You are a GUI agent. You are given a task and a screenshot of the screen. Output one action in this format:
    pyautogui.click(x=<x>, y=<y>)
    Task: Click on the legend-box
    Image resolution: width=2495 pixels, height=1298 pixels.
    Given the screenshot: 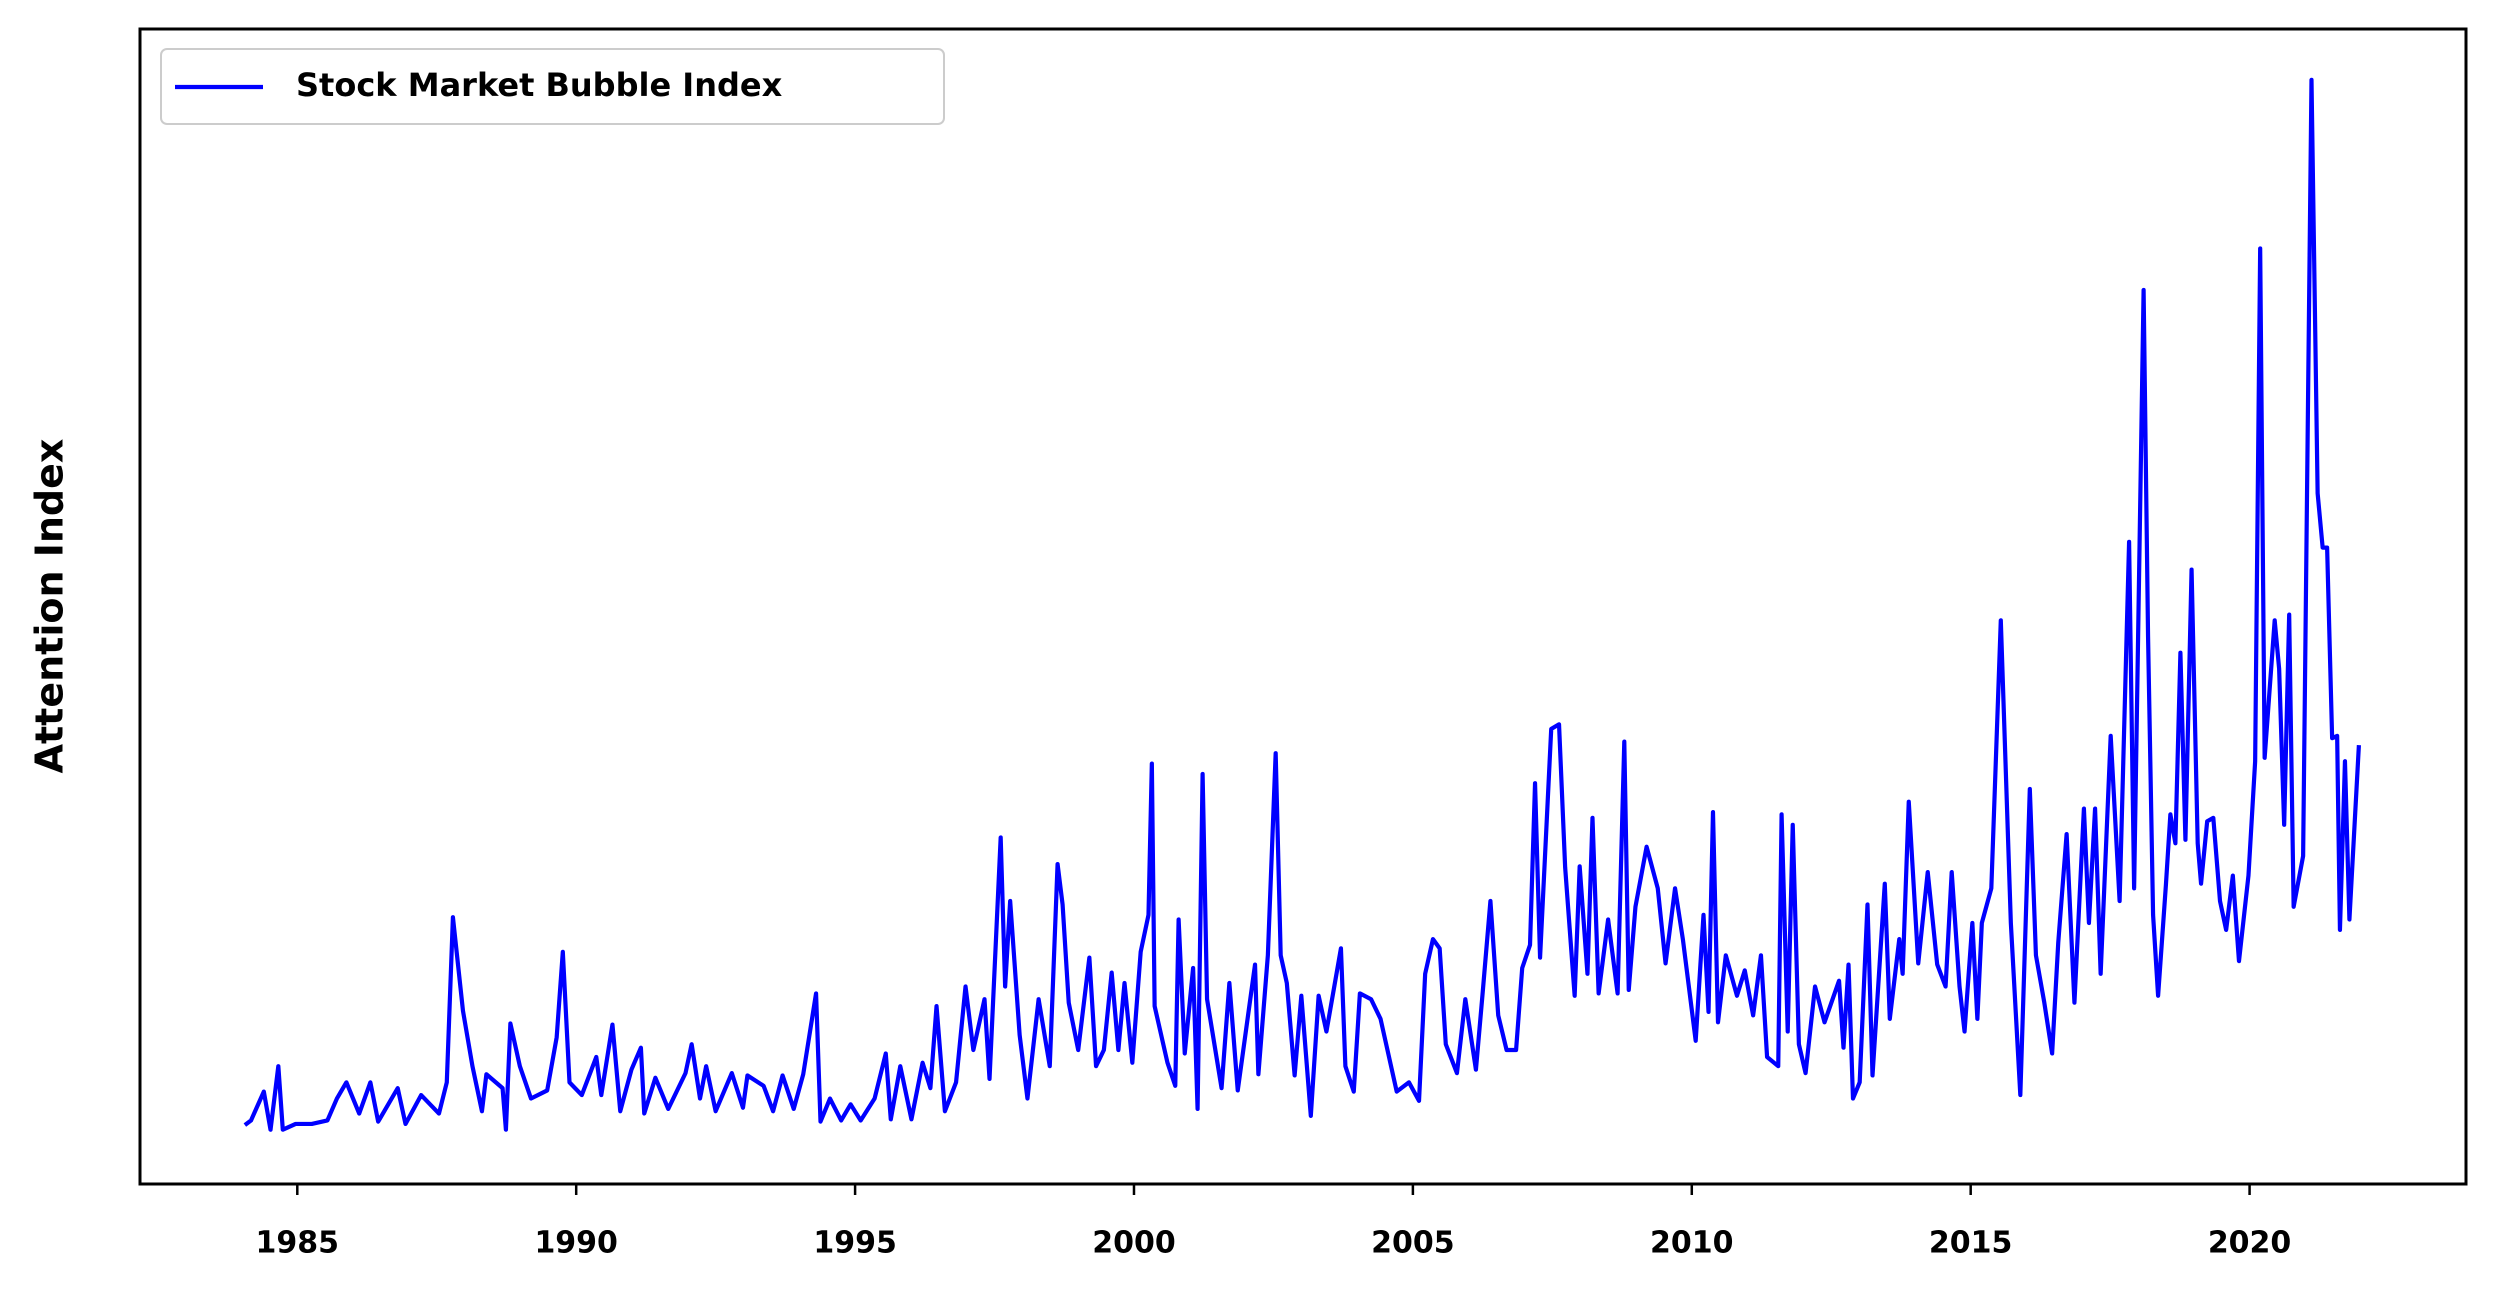 What is the action you would take?
    pyautogui.click(x=552, y=86)
    